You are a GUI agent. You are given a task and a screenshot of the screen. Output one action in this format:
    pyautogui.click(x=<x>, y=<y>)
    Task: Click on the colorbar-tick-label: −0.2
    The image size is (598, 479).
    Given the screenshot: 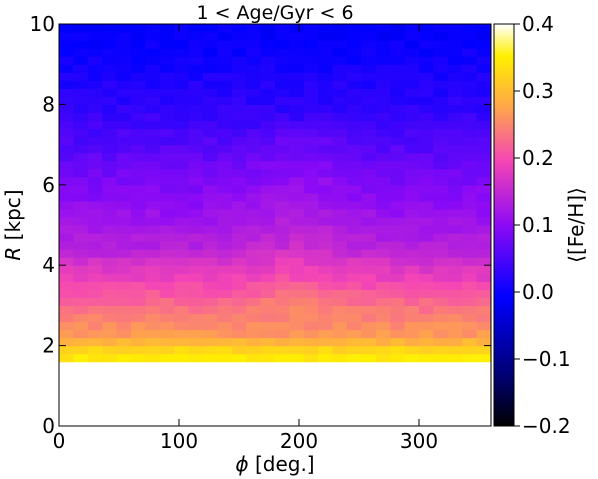 What is the action you would take?
    pyautogui.click(x=546, y=426)
    